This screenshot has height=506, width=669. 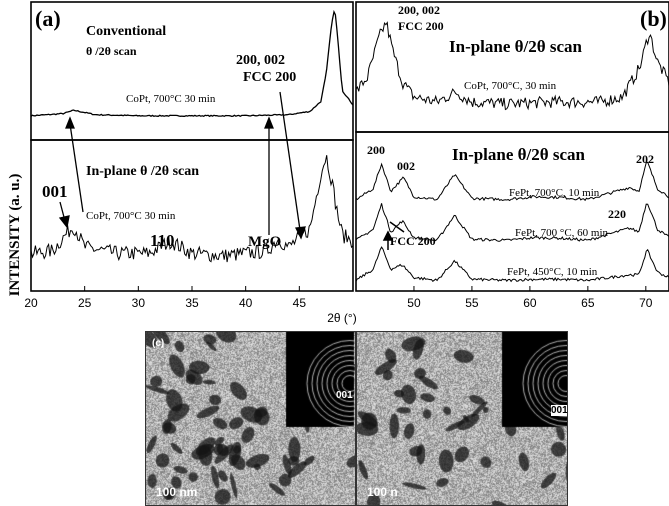 I want to click on x-tick-label: 35, so click(x=192, y=303).